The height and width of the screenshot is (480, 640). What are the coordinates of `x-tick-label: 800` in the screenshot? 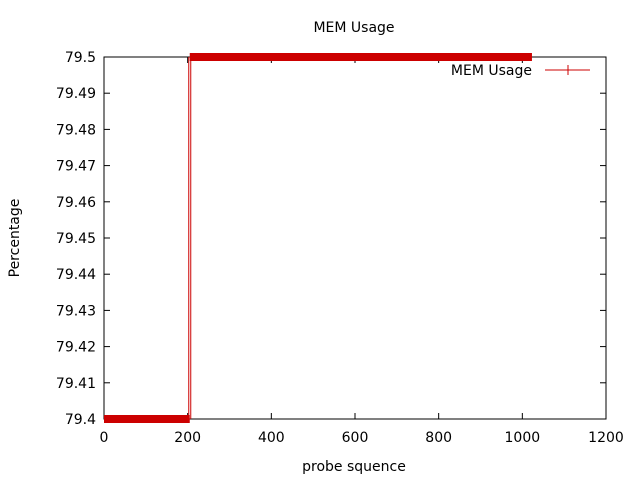 It's located at (438, 438).